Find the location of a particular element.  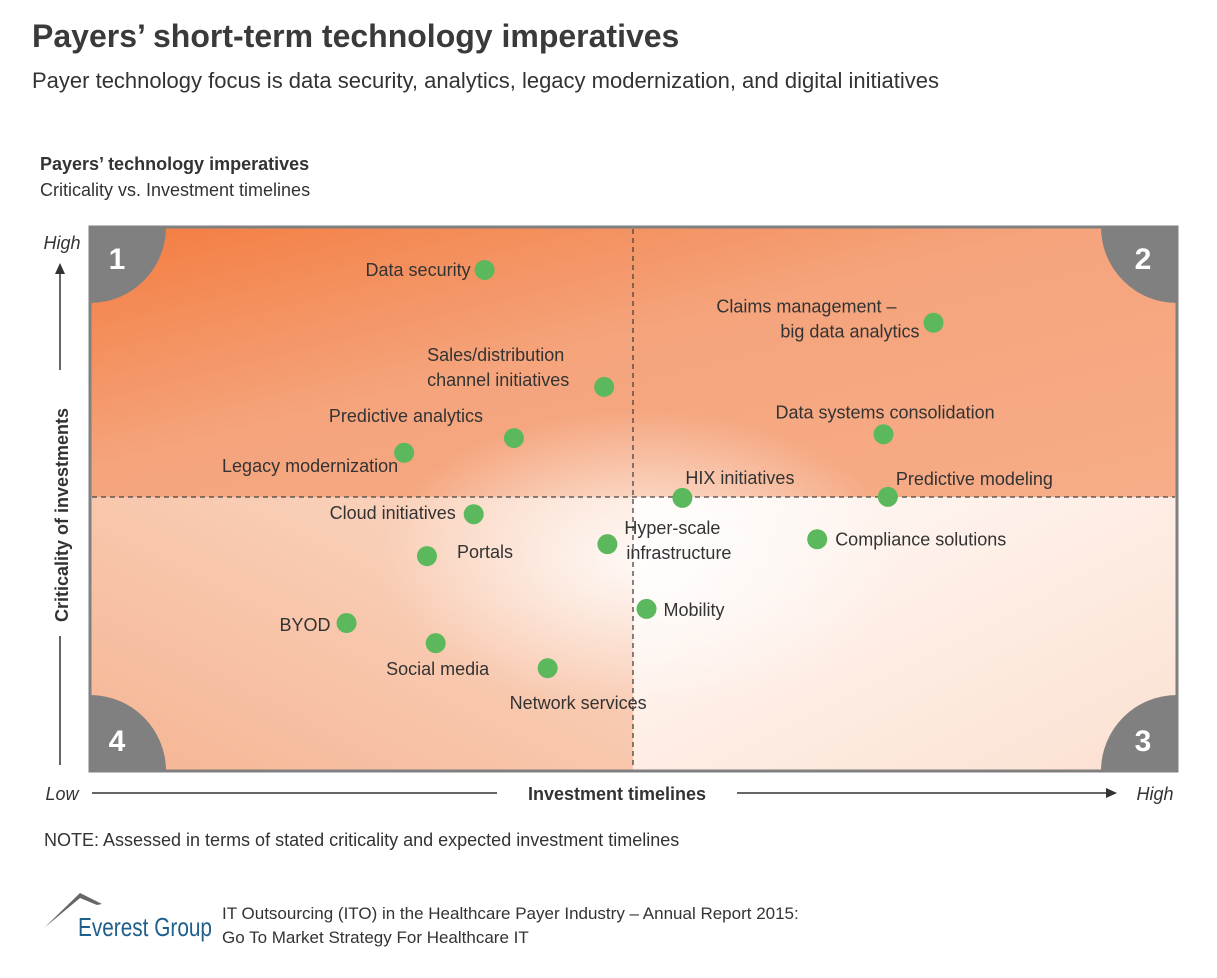

data-point-label: Compliance solutions is located at coordinates (920, 539).